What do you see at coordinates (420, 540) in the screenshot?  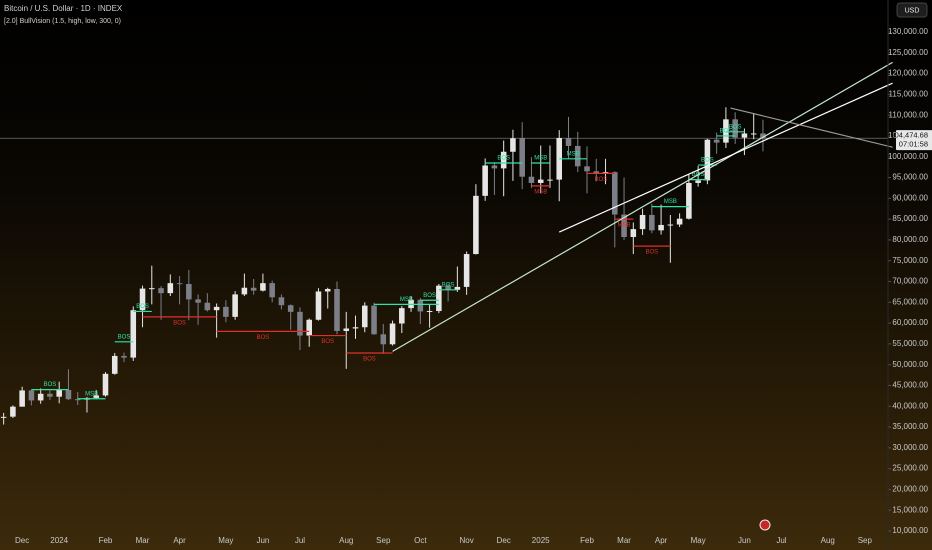 I see `x-tick-label: Oct` at bounding box center [420, 540].